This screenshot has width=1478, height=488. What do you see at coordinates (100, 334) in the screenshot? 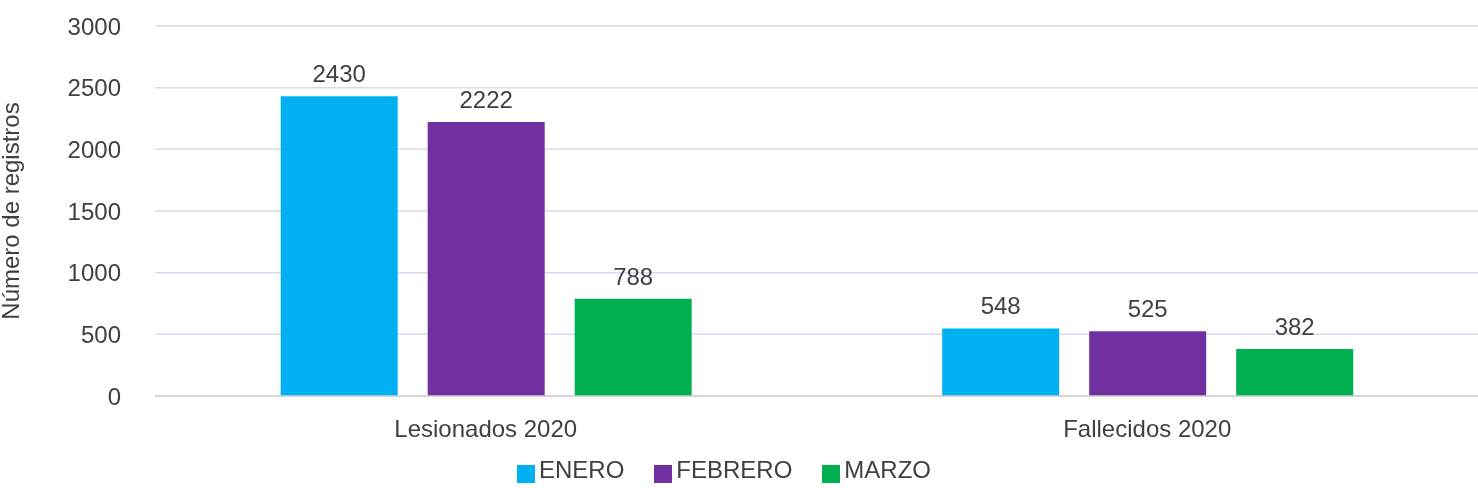
I see `y-tick-label: 500` at bounding box center [100, 334].